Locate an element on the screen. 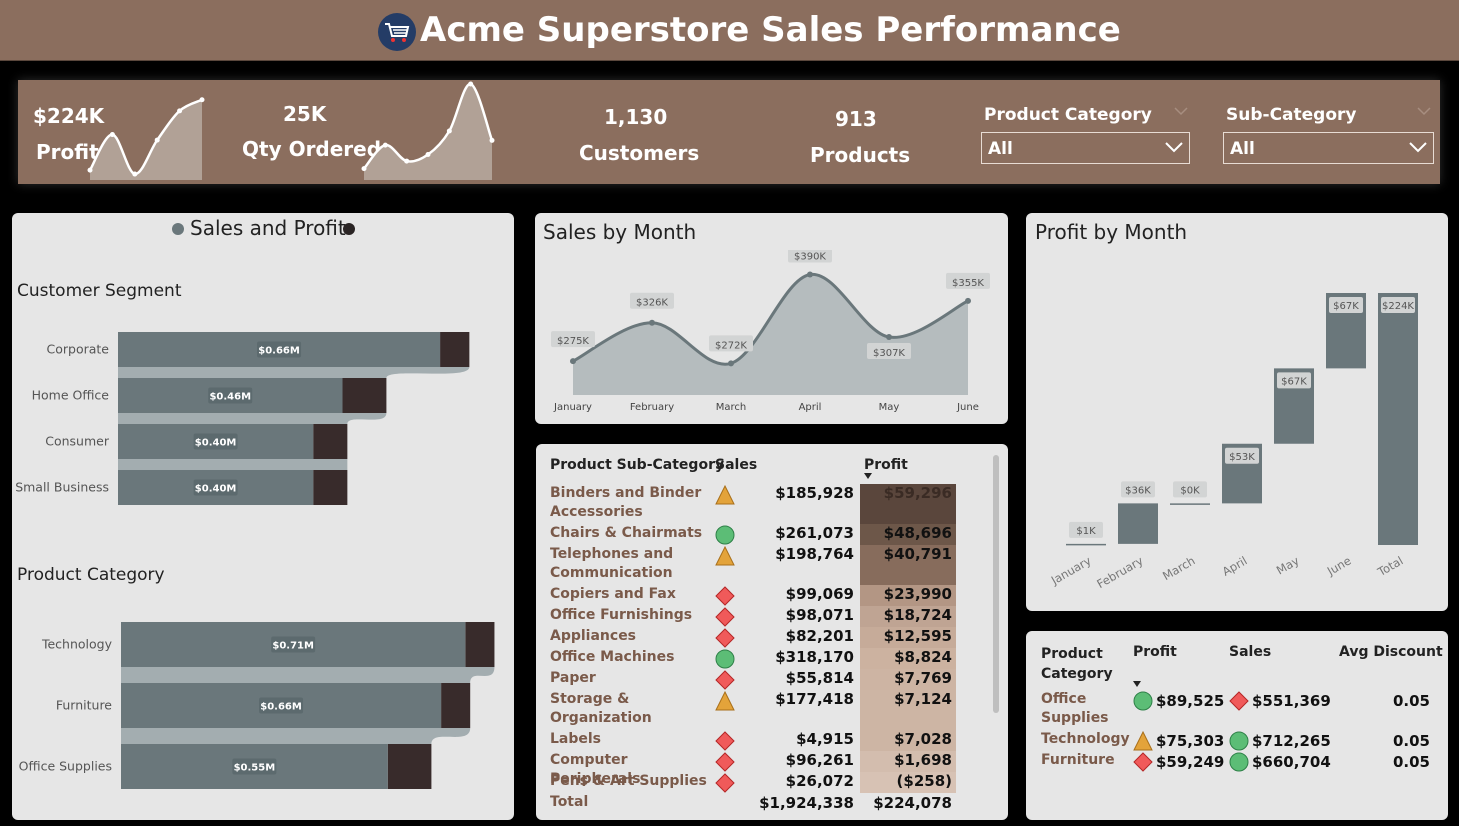 This screenshot has height=826, width=1459. qty-sparkline-dots is located at coordinates (428, 126).